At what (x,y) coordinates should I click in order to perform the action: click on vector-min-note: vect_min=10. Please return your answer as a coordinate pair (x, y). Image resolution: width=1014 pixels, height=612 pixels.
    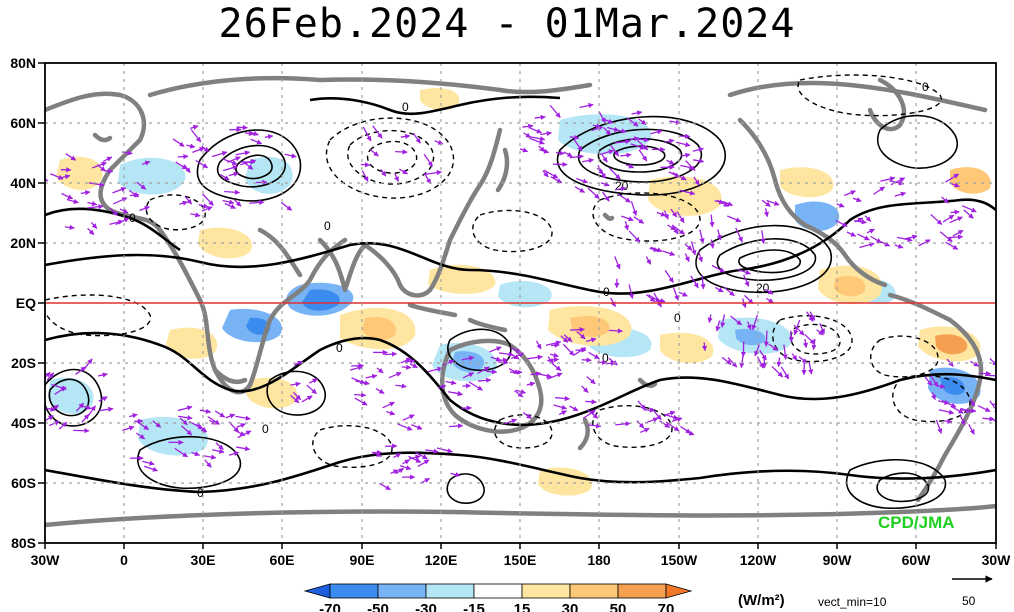
    Looking at the image, I should click on (852, 602).